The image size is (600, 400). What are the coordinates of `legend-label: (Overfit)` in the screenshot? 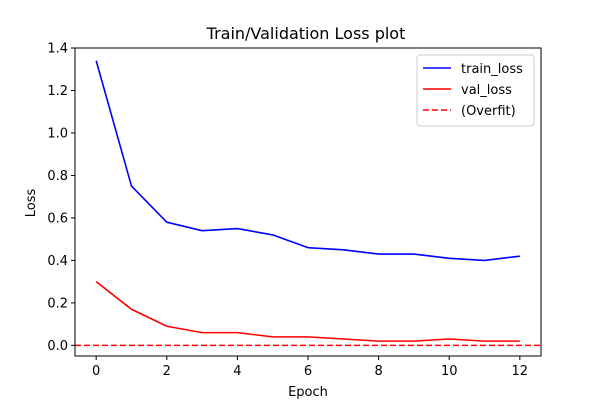 It's located at (488, 111).